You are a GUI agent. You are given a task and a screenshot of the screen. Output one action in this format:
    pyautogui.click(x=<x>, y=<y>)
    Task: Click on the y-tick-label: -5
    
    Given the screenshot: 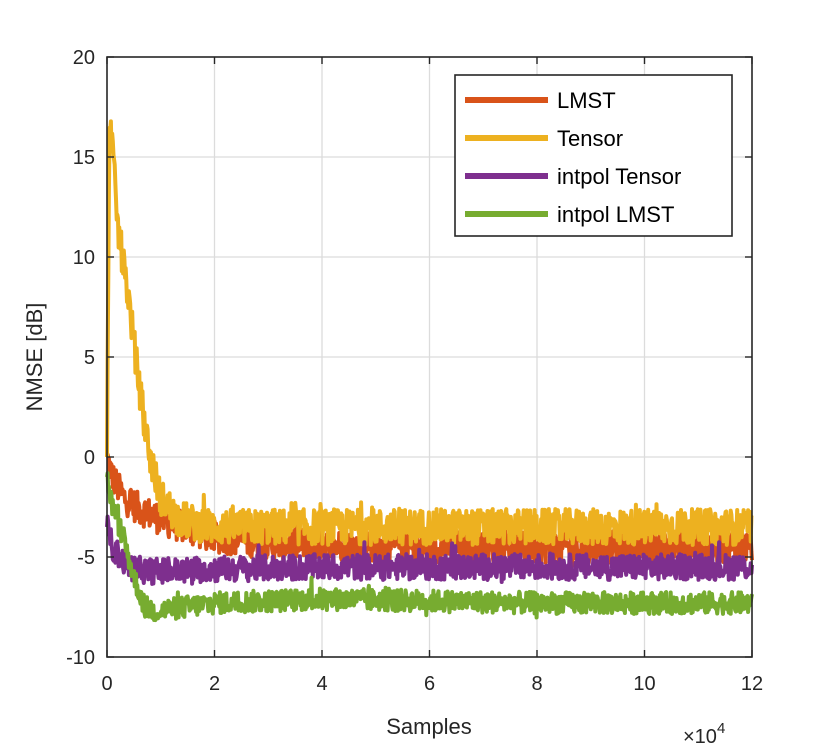 What is the action you would take?
    pyautogui.click(x=86, y=558)
    